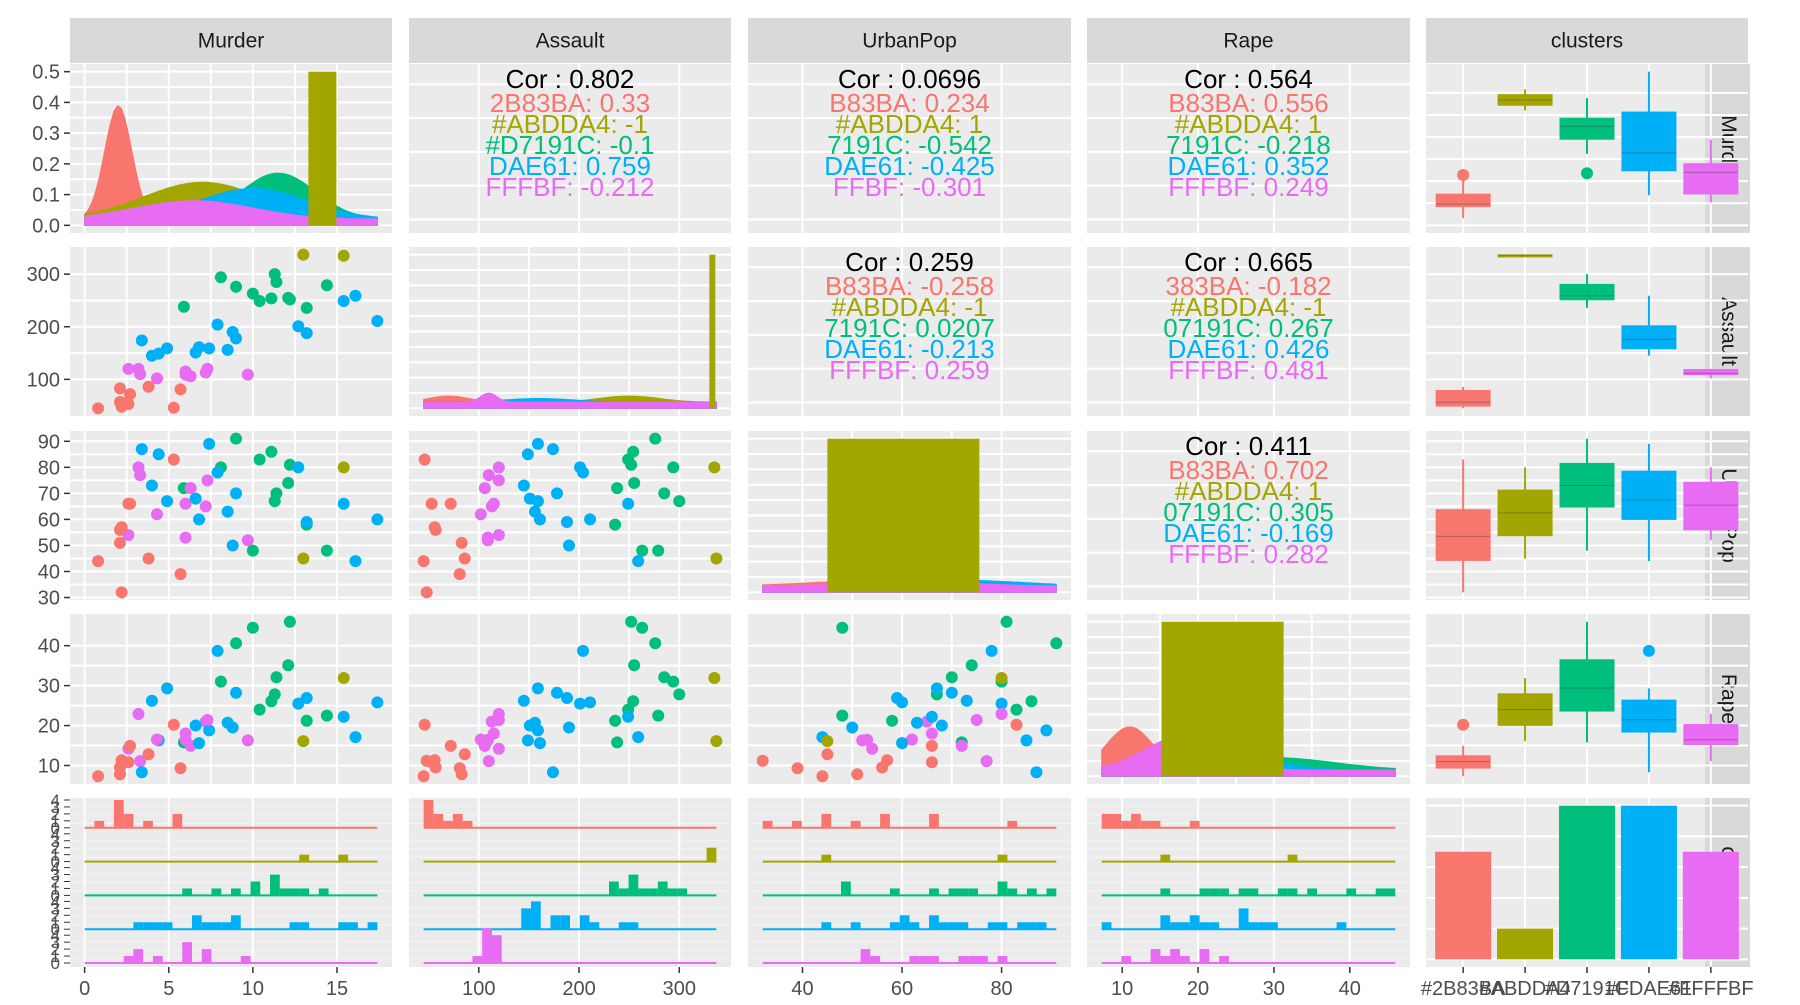  What do you see at coordinates (1248, 491) in the screenshot?
I see `correlation-group: #ABDDA4: 1` at bounding box center [1248, 491].